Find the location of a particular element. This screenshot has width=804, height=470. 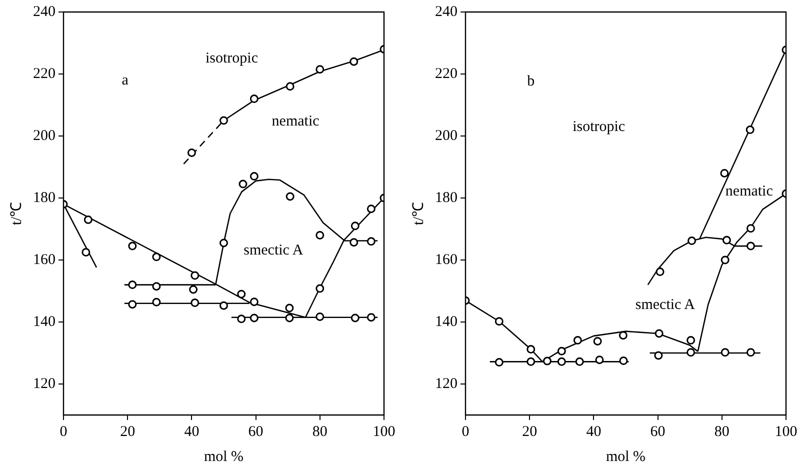

annotation: b is located at coordinates (531, 81).